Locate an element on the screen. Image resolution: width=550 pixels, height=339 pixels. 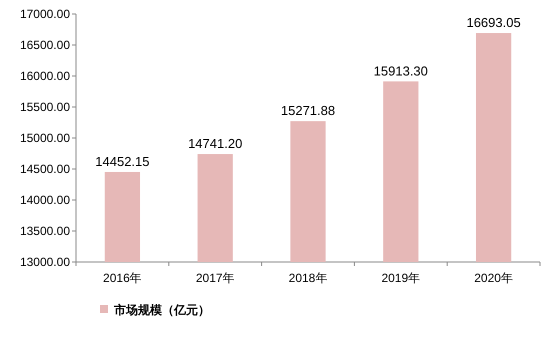
y-tick-label: 16000.00 is located at coordinates (45, 76).